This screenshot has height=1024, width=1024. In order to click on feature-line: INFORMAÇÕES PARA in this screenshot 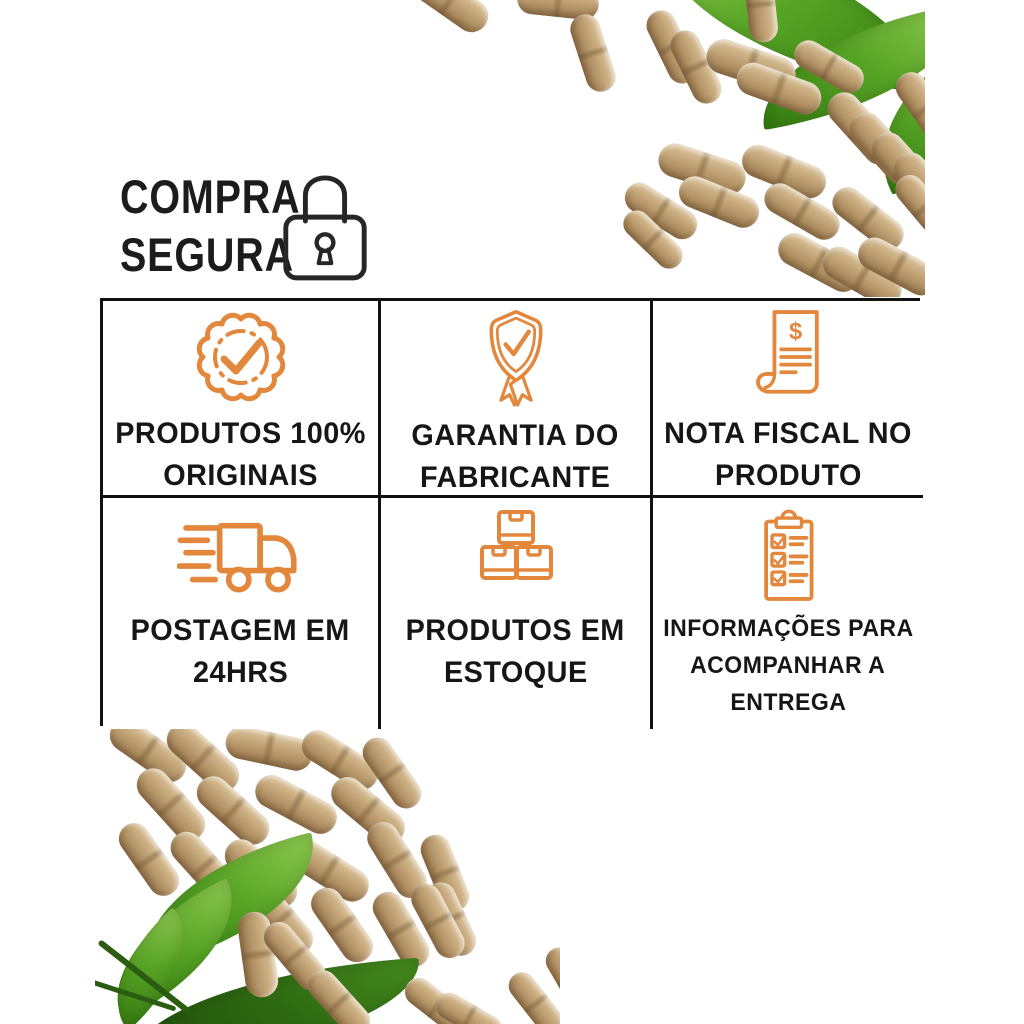, I will do `click(788, 628)`.